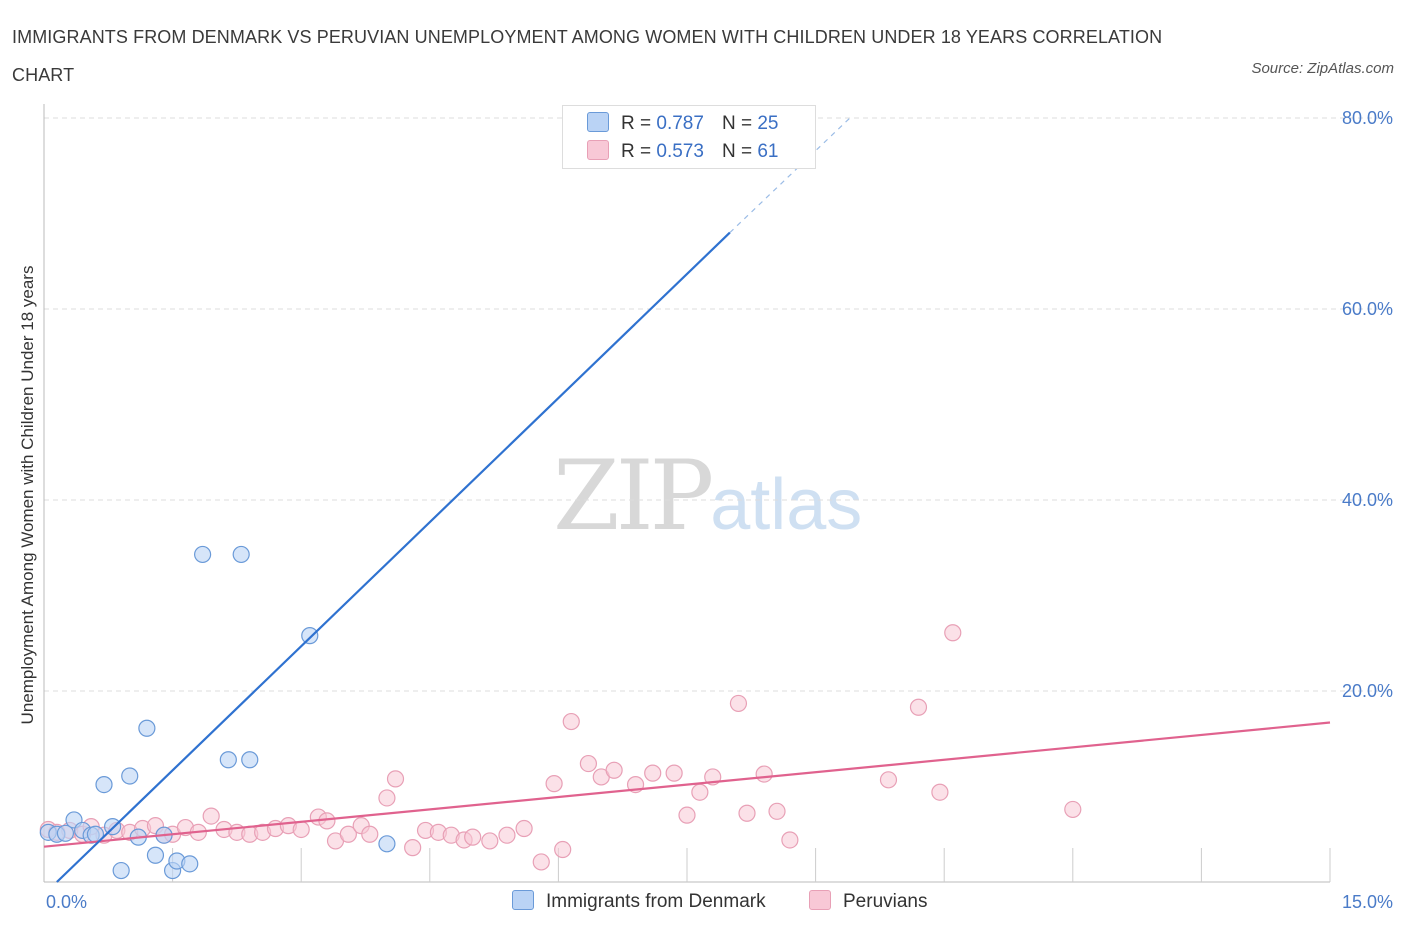  I want to click on stats-row-denmark: R = 0.787 N = 25, so click(682, 124).